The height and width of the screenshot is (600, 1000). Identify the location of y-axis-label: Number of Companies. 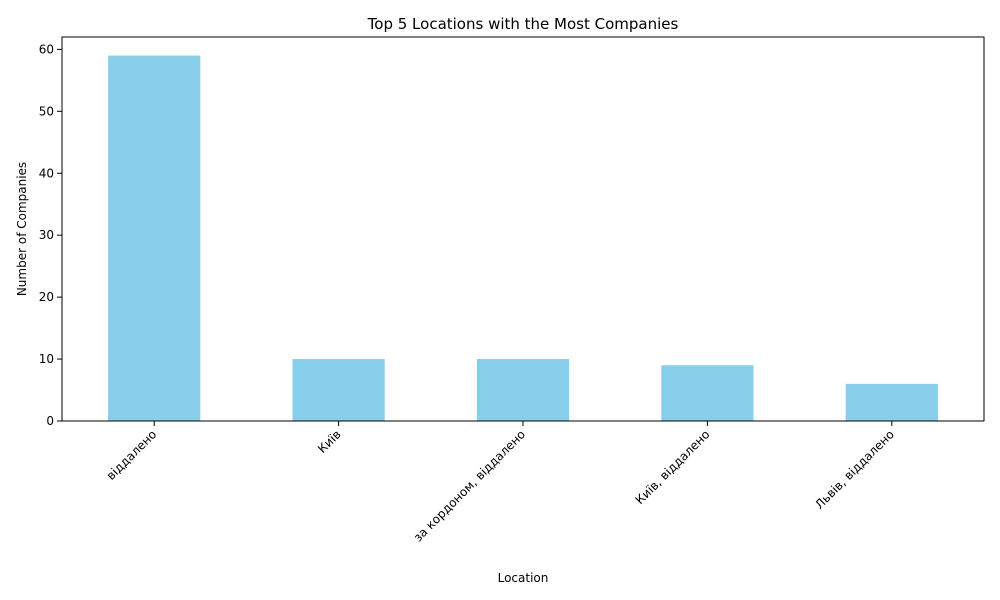
(22, 229).